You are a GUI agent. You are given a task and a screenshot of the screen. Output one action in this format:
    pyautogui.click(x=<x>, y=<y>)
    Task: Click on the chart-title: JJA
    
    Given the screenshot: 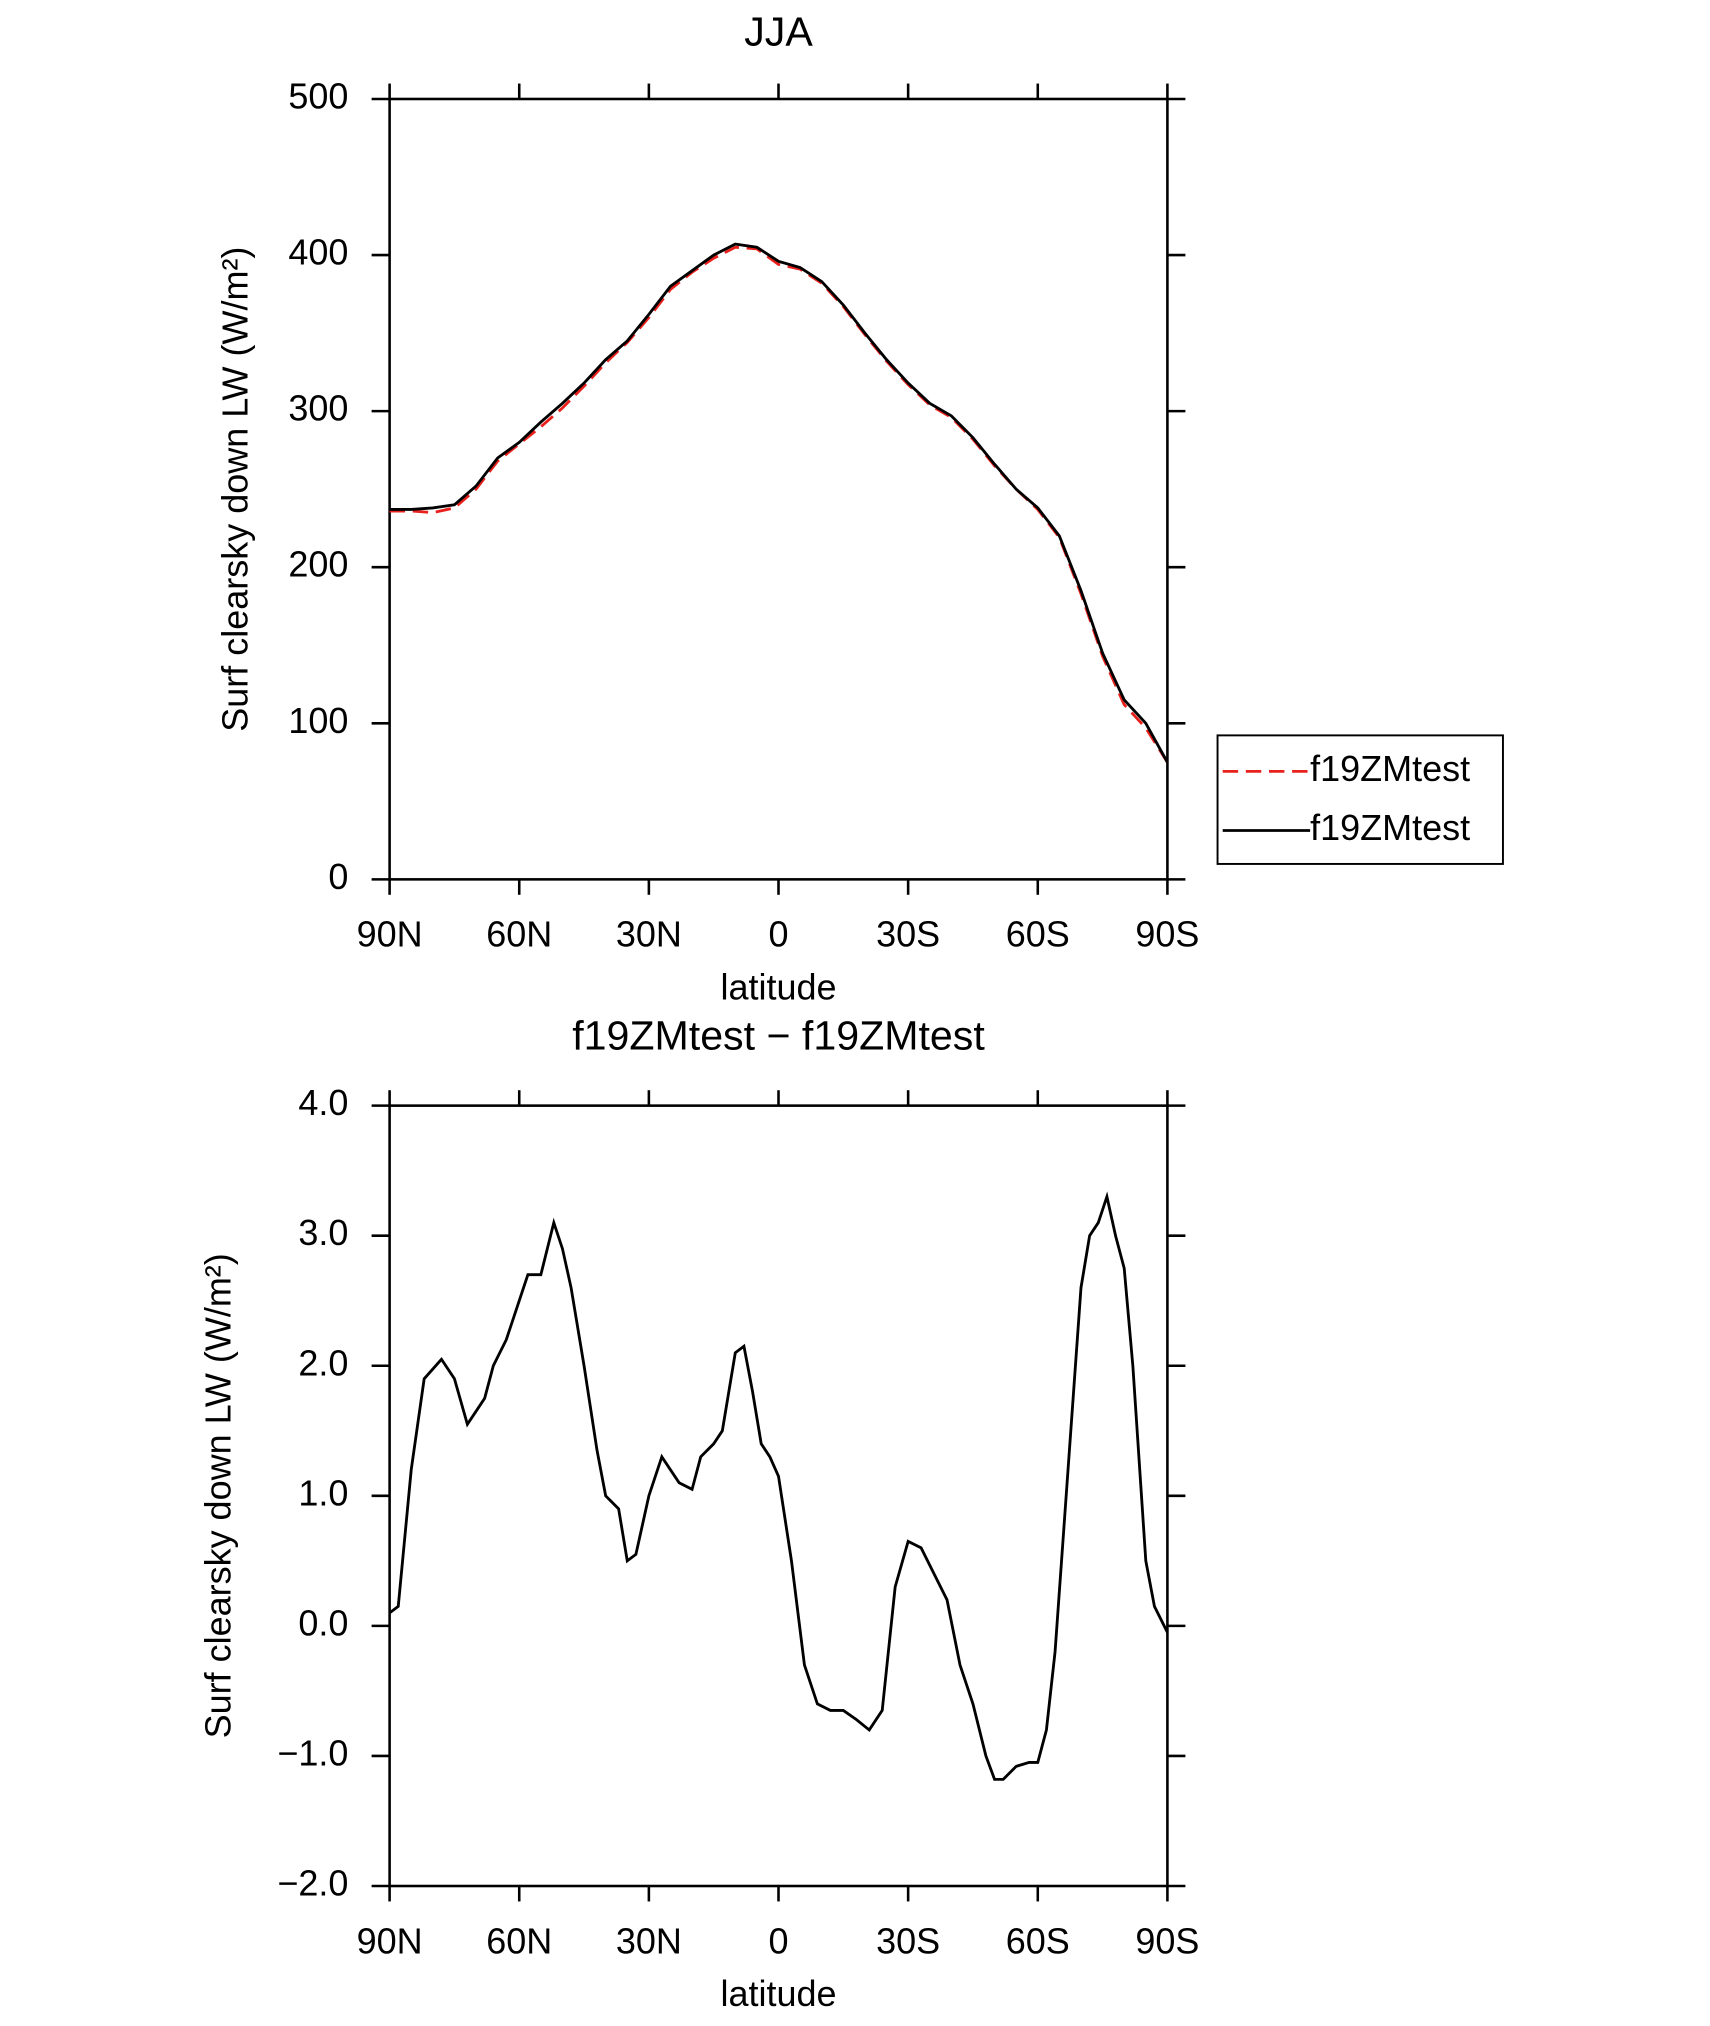 What is the action you would take?
    pyautogui.click(x=778, y=32)
    